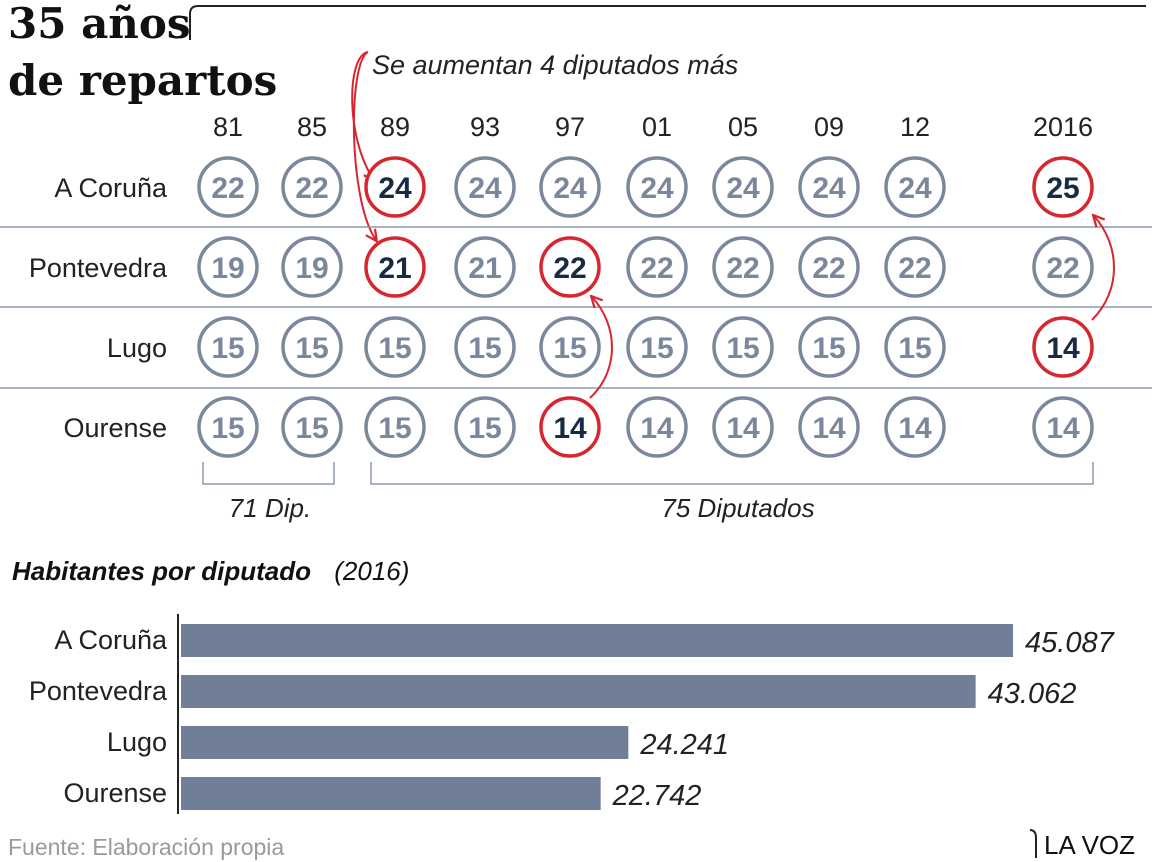  What do you see at coordinates (485, 127) in the screenshot?
I see `year-header: 93` at bounding box center [485, 127].